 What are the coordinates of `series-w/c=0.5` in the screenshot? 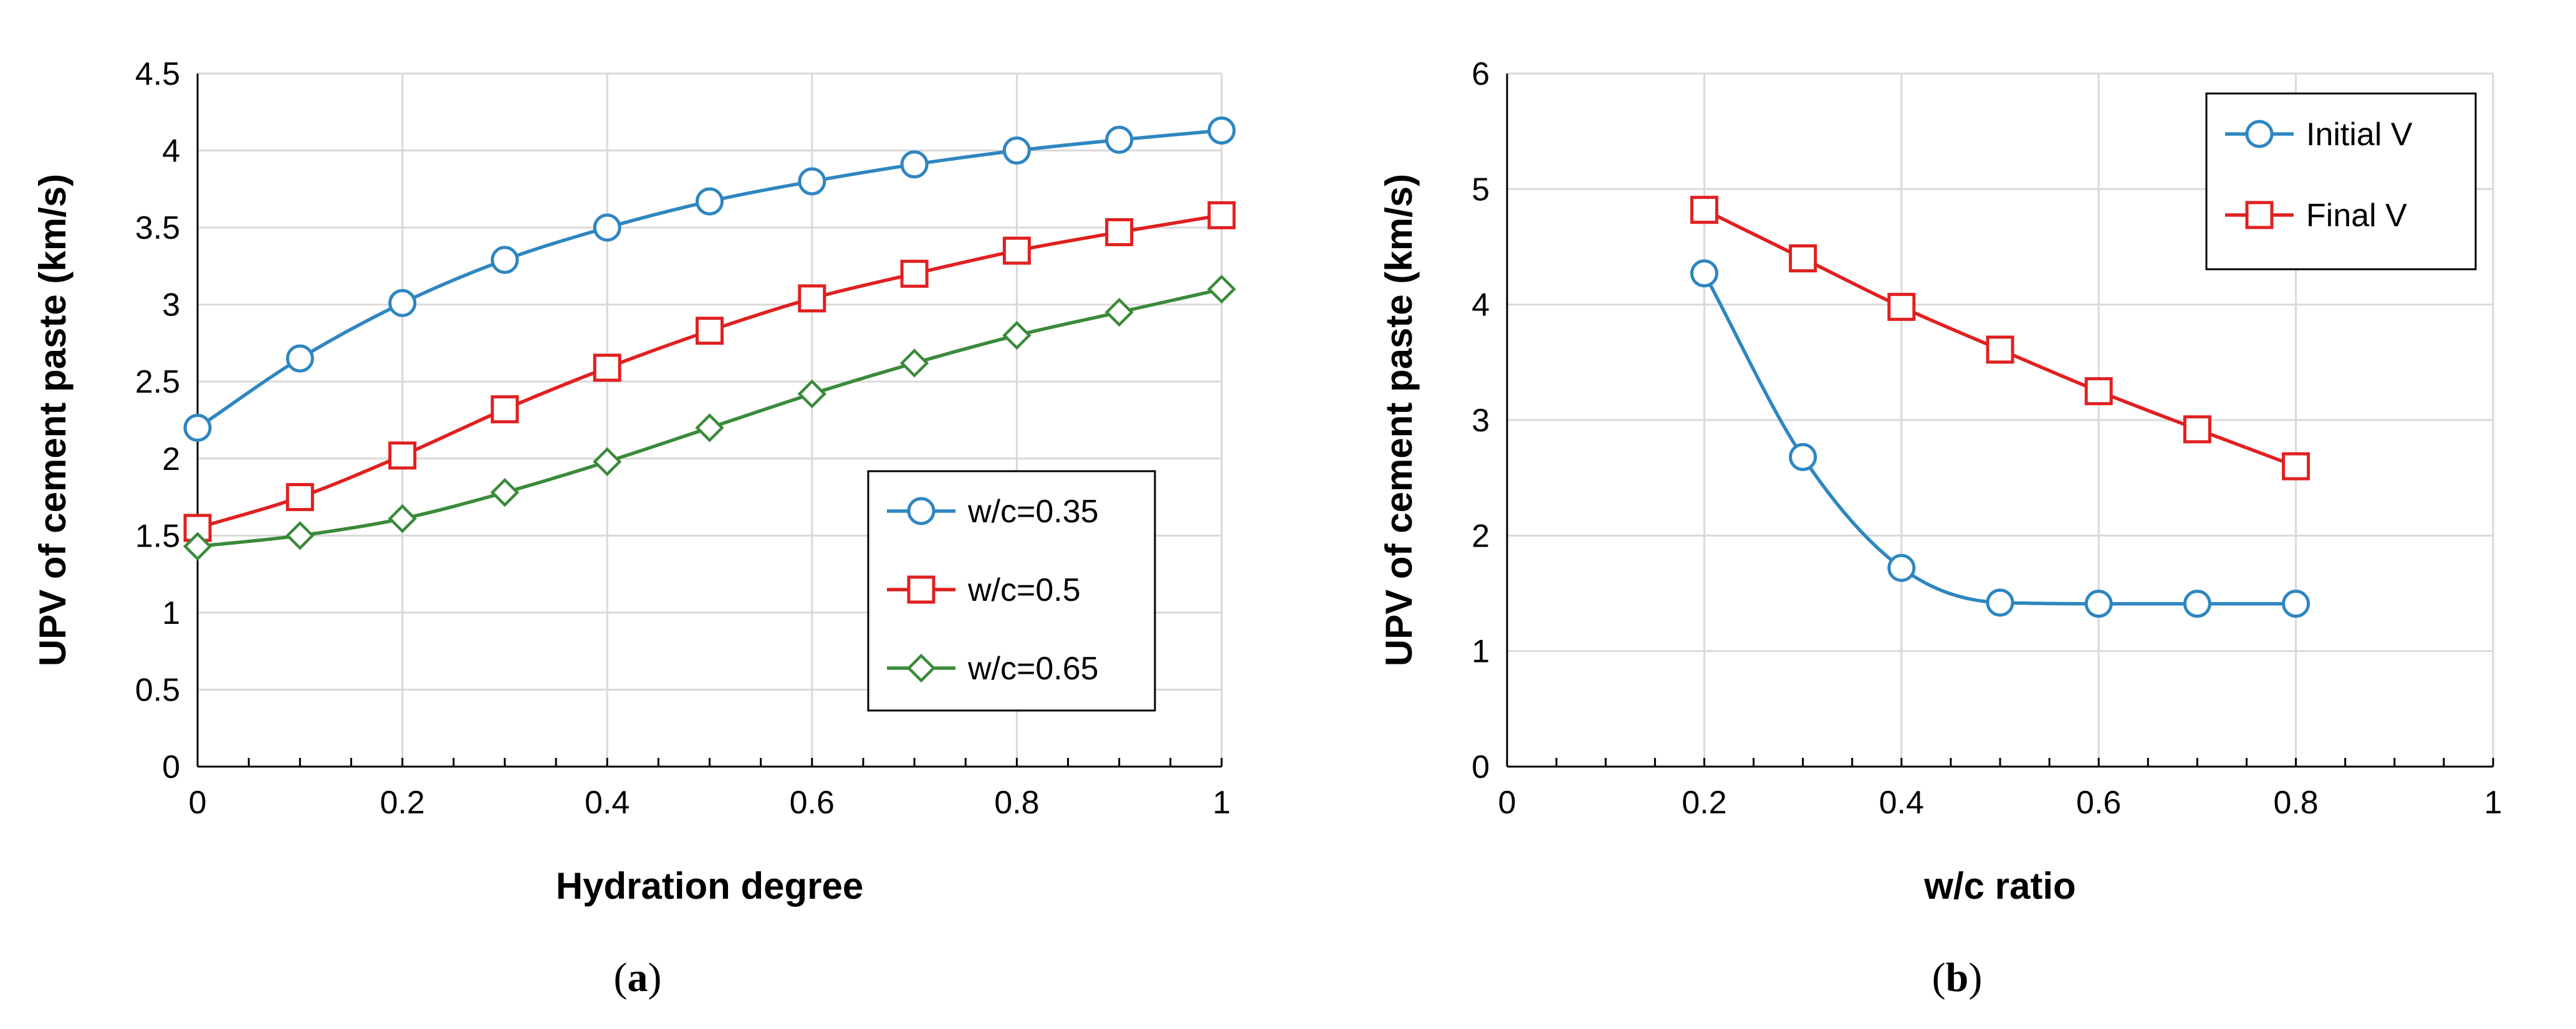 It's located at (710, 372).